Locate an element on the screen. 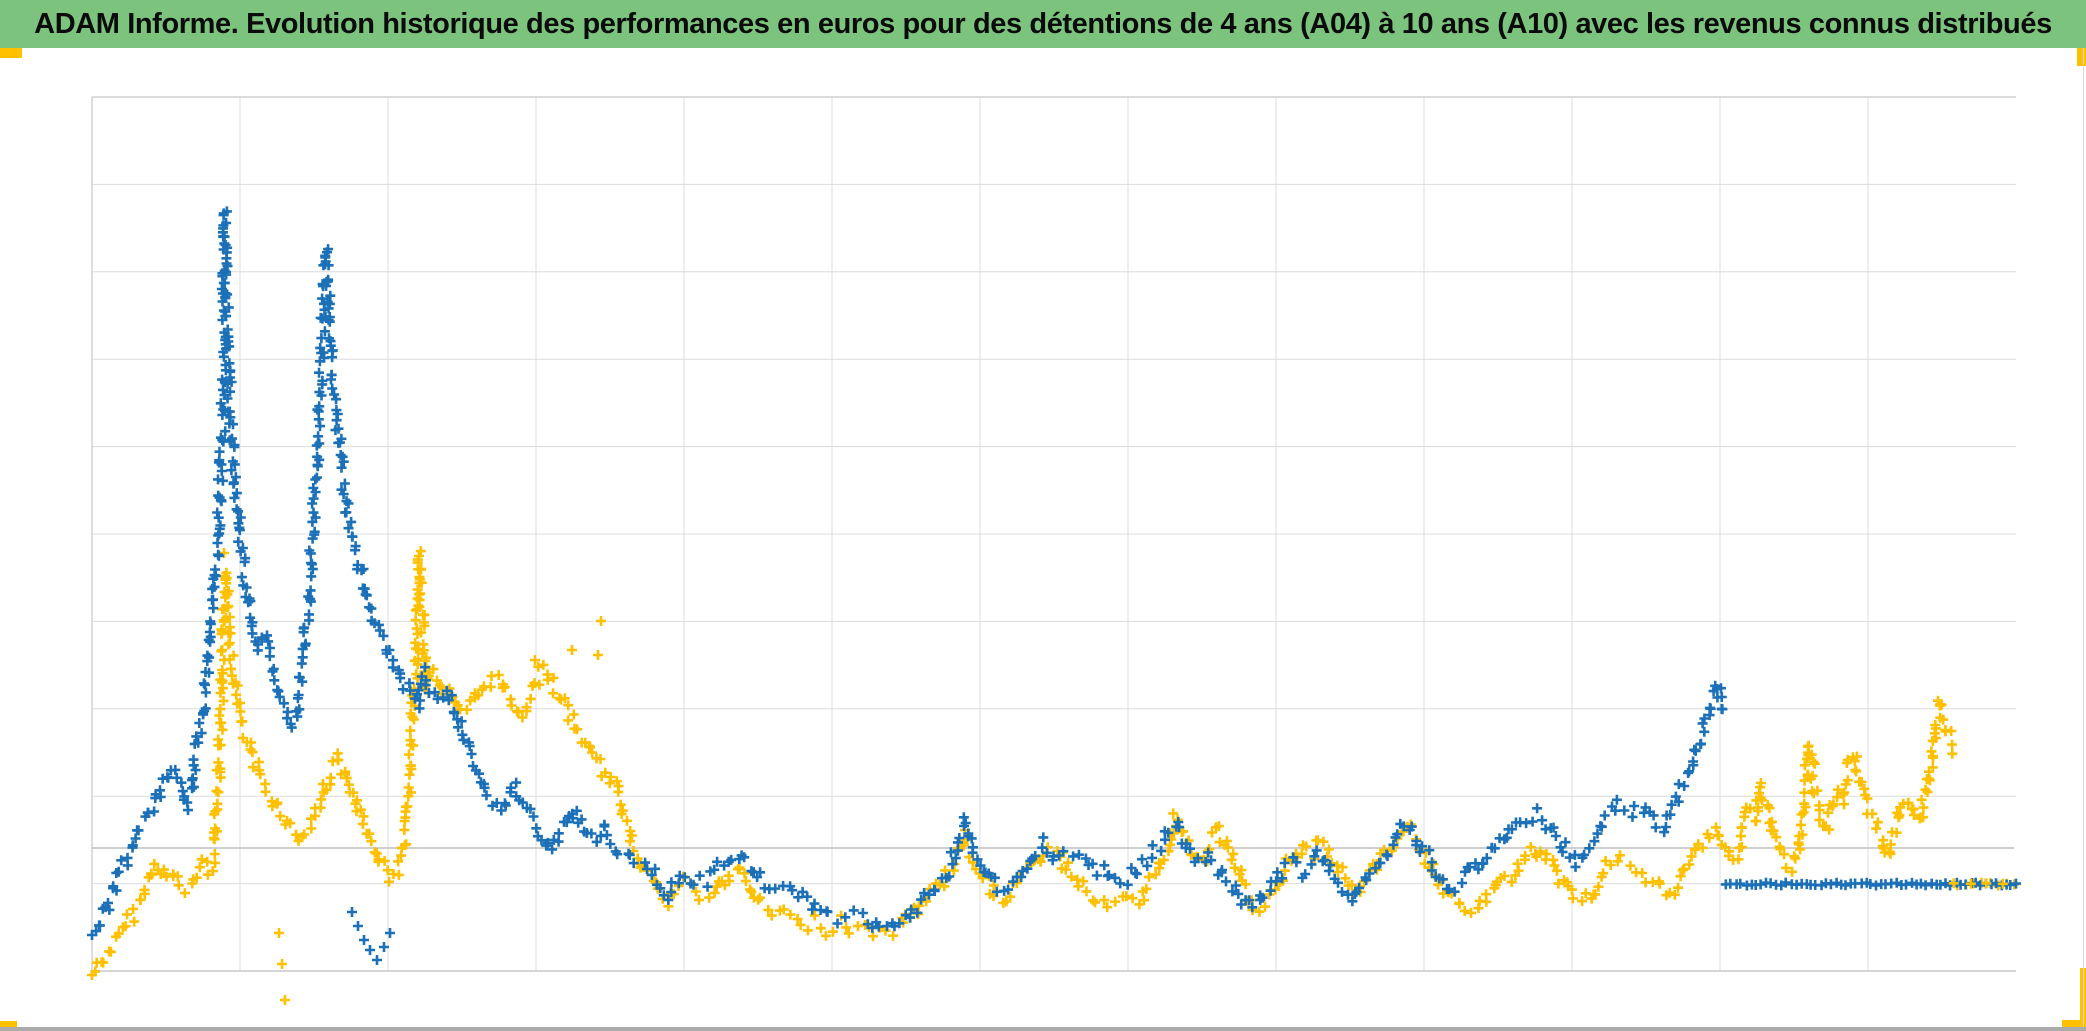  corner-accent-bottom-right-foot is located at coordinates (2074, 1025).